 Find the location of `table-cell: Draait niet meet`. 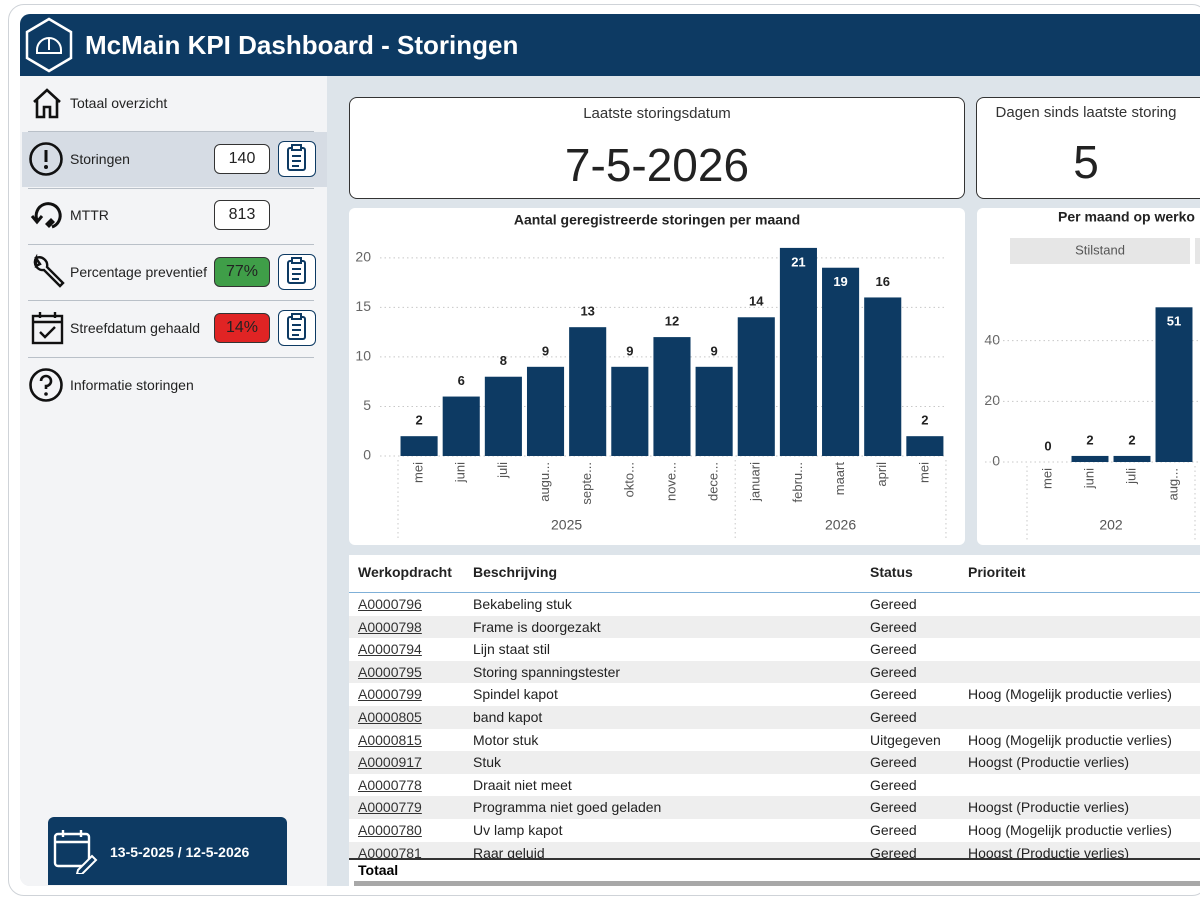

table-cell: Draait niet meet is located at coordinates (522, 784).